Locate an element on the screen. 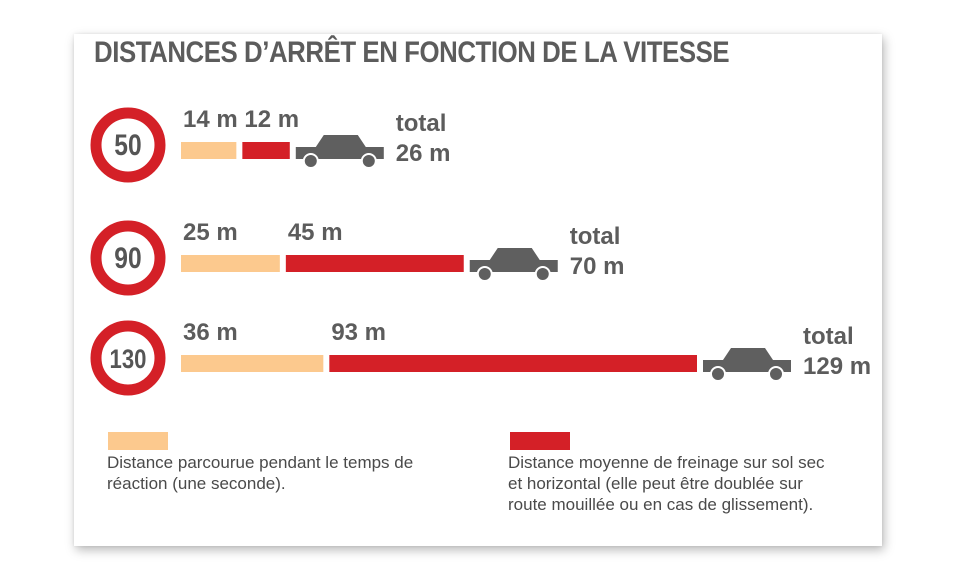 Image resolution: width=956 pixels, height=583 pixels. braking-distance-label: 93 m is located at coordinates (358, 332).